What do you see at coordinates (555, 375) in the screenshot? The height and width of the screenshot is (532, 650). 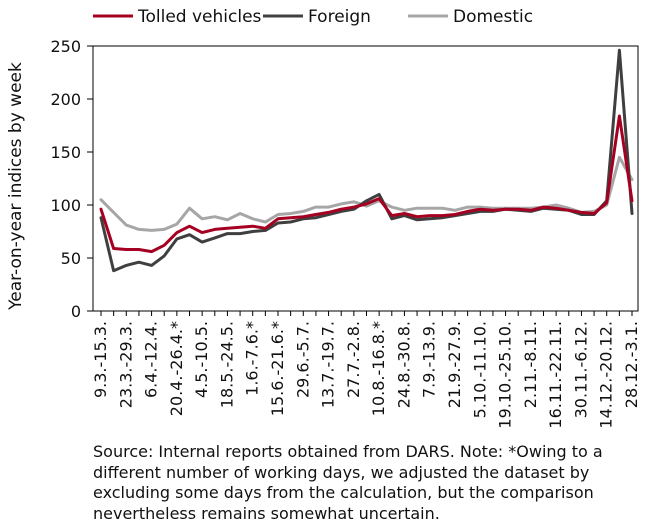 I see `x-tick-label: 16.11.-22.11.` at bounding box center [555, 375].